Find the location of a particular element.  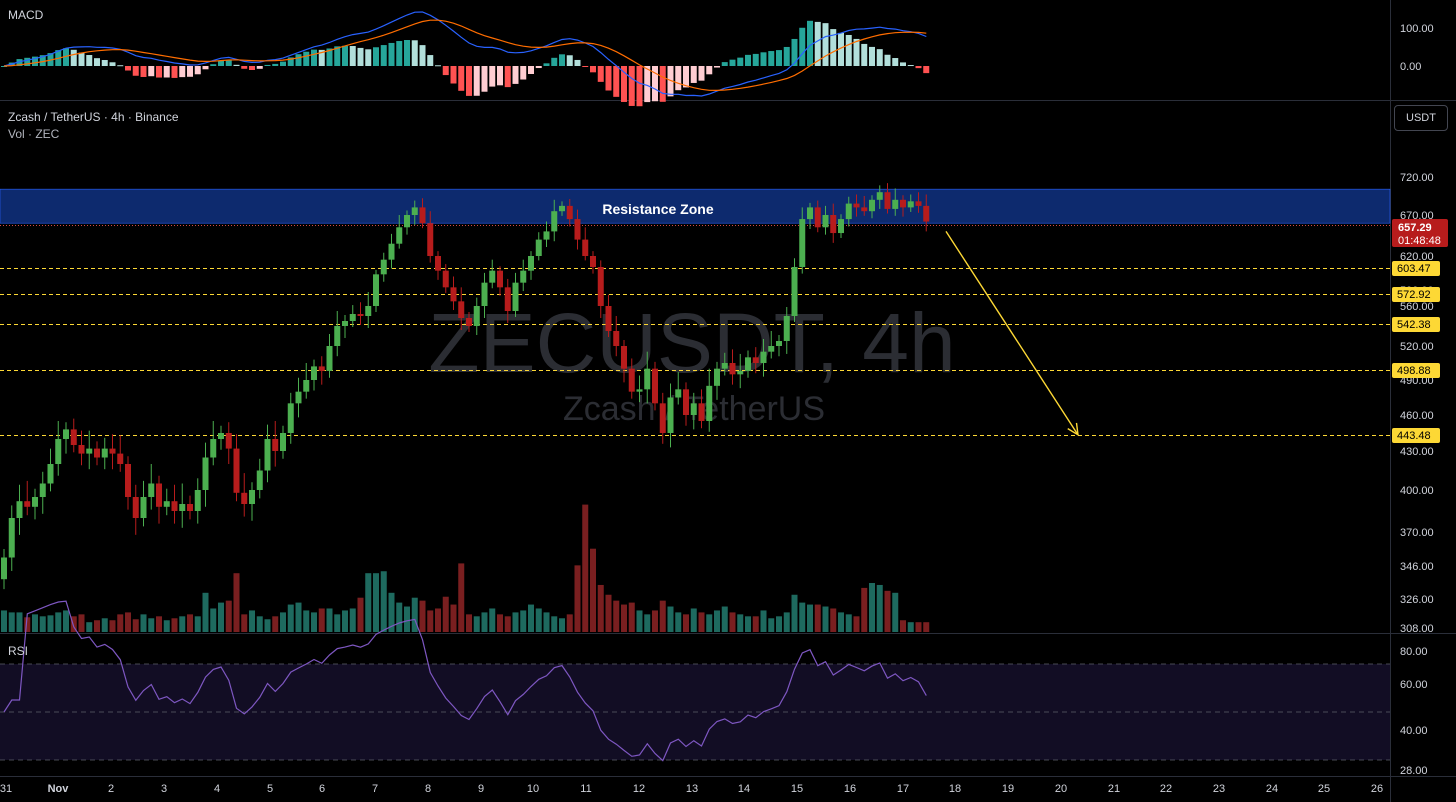

time-tick-label: 16 is located at coordinates (850, 789).